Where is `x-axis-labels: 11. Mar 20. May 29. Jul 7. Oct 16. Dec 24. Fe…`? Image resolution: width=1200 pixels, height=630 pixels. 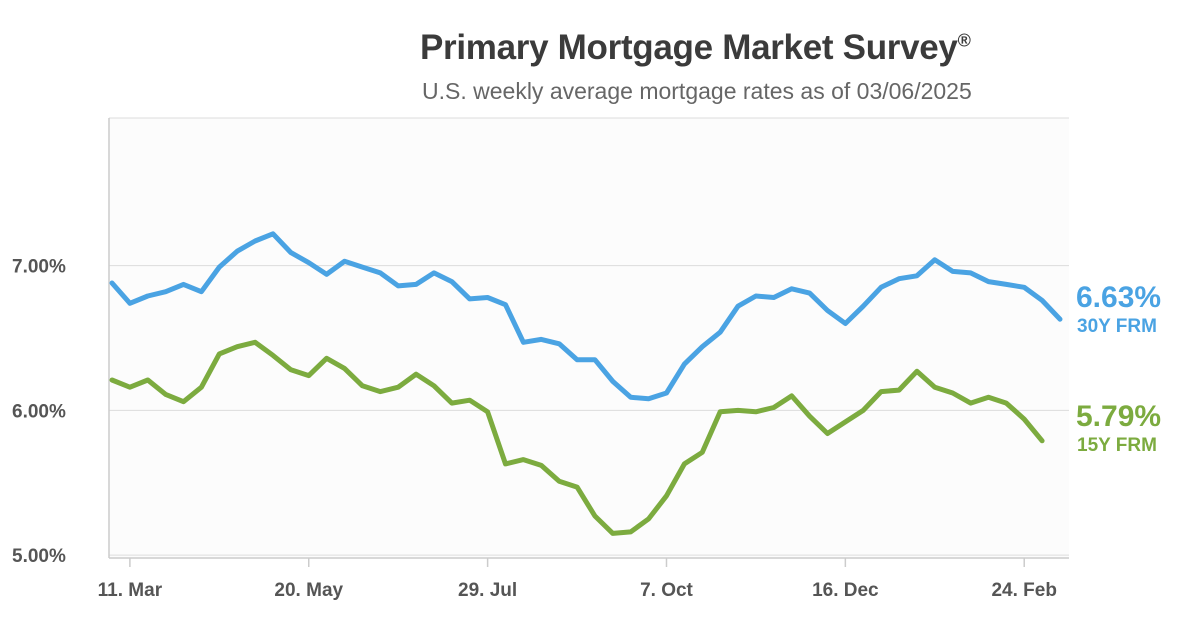 x-axis-labels: 11. Mar 20. May 29. Jul 7. Oct 16. Dec 24. Fe… is located at coordinates (577, 590).